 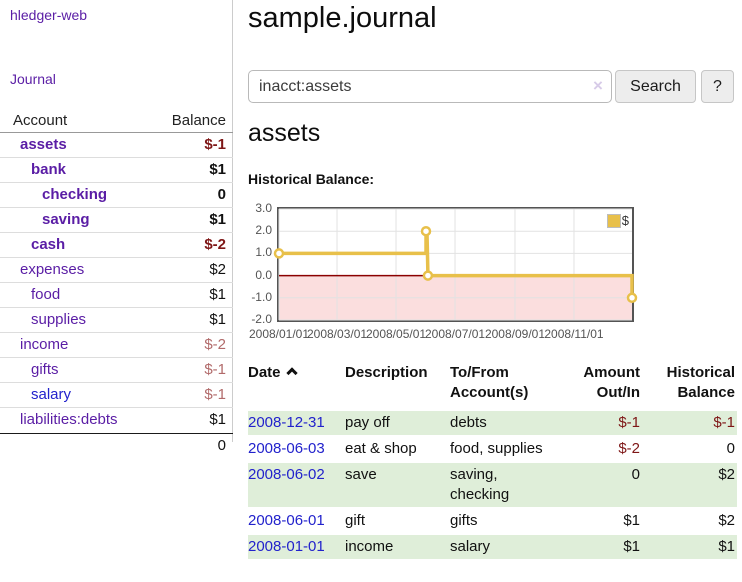 What do you see at coordinates (263, 230) in the screenshot?
I see `y-tick-label: 2.0` at bounding box center [263, 230].